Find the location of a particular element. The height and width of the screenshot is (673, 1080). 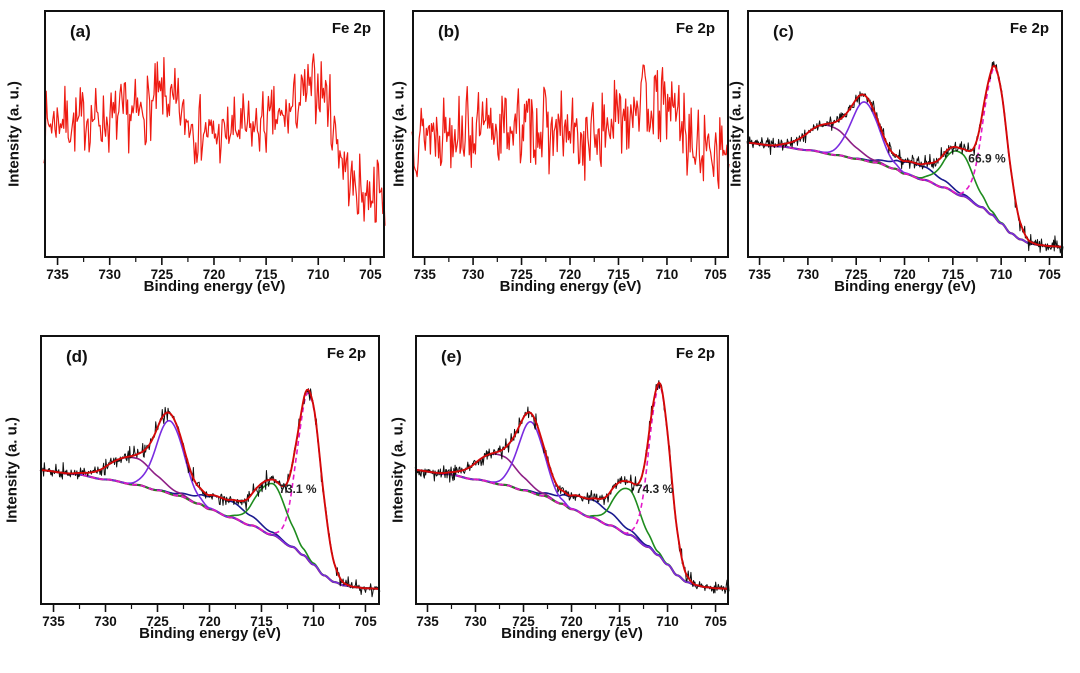

percentage-label: 73.1 % is located at coordinates (298, 489).